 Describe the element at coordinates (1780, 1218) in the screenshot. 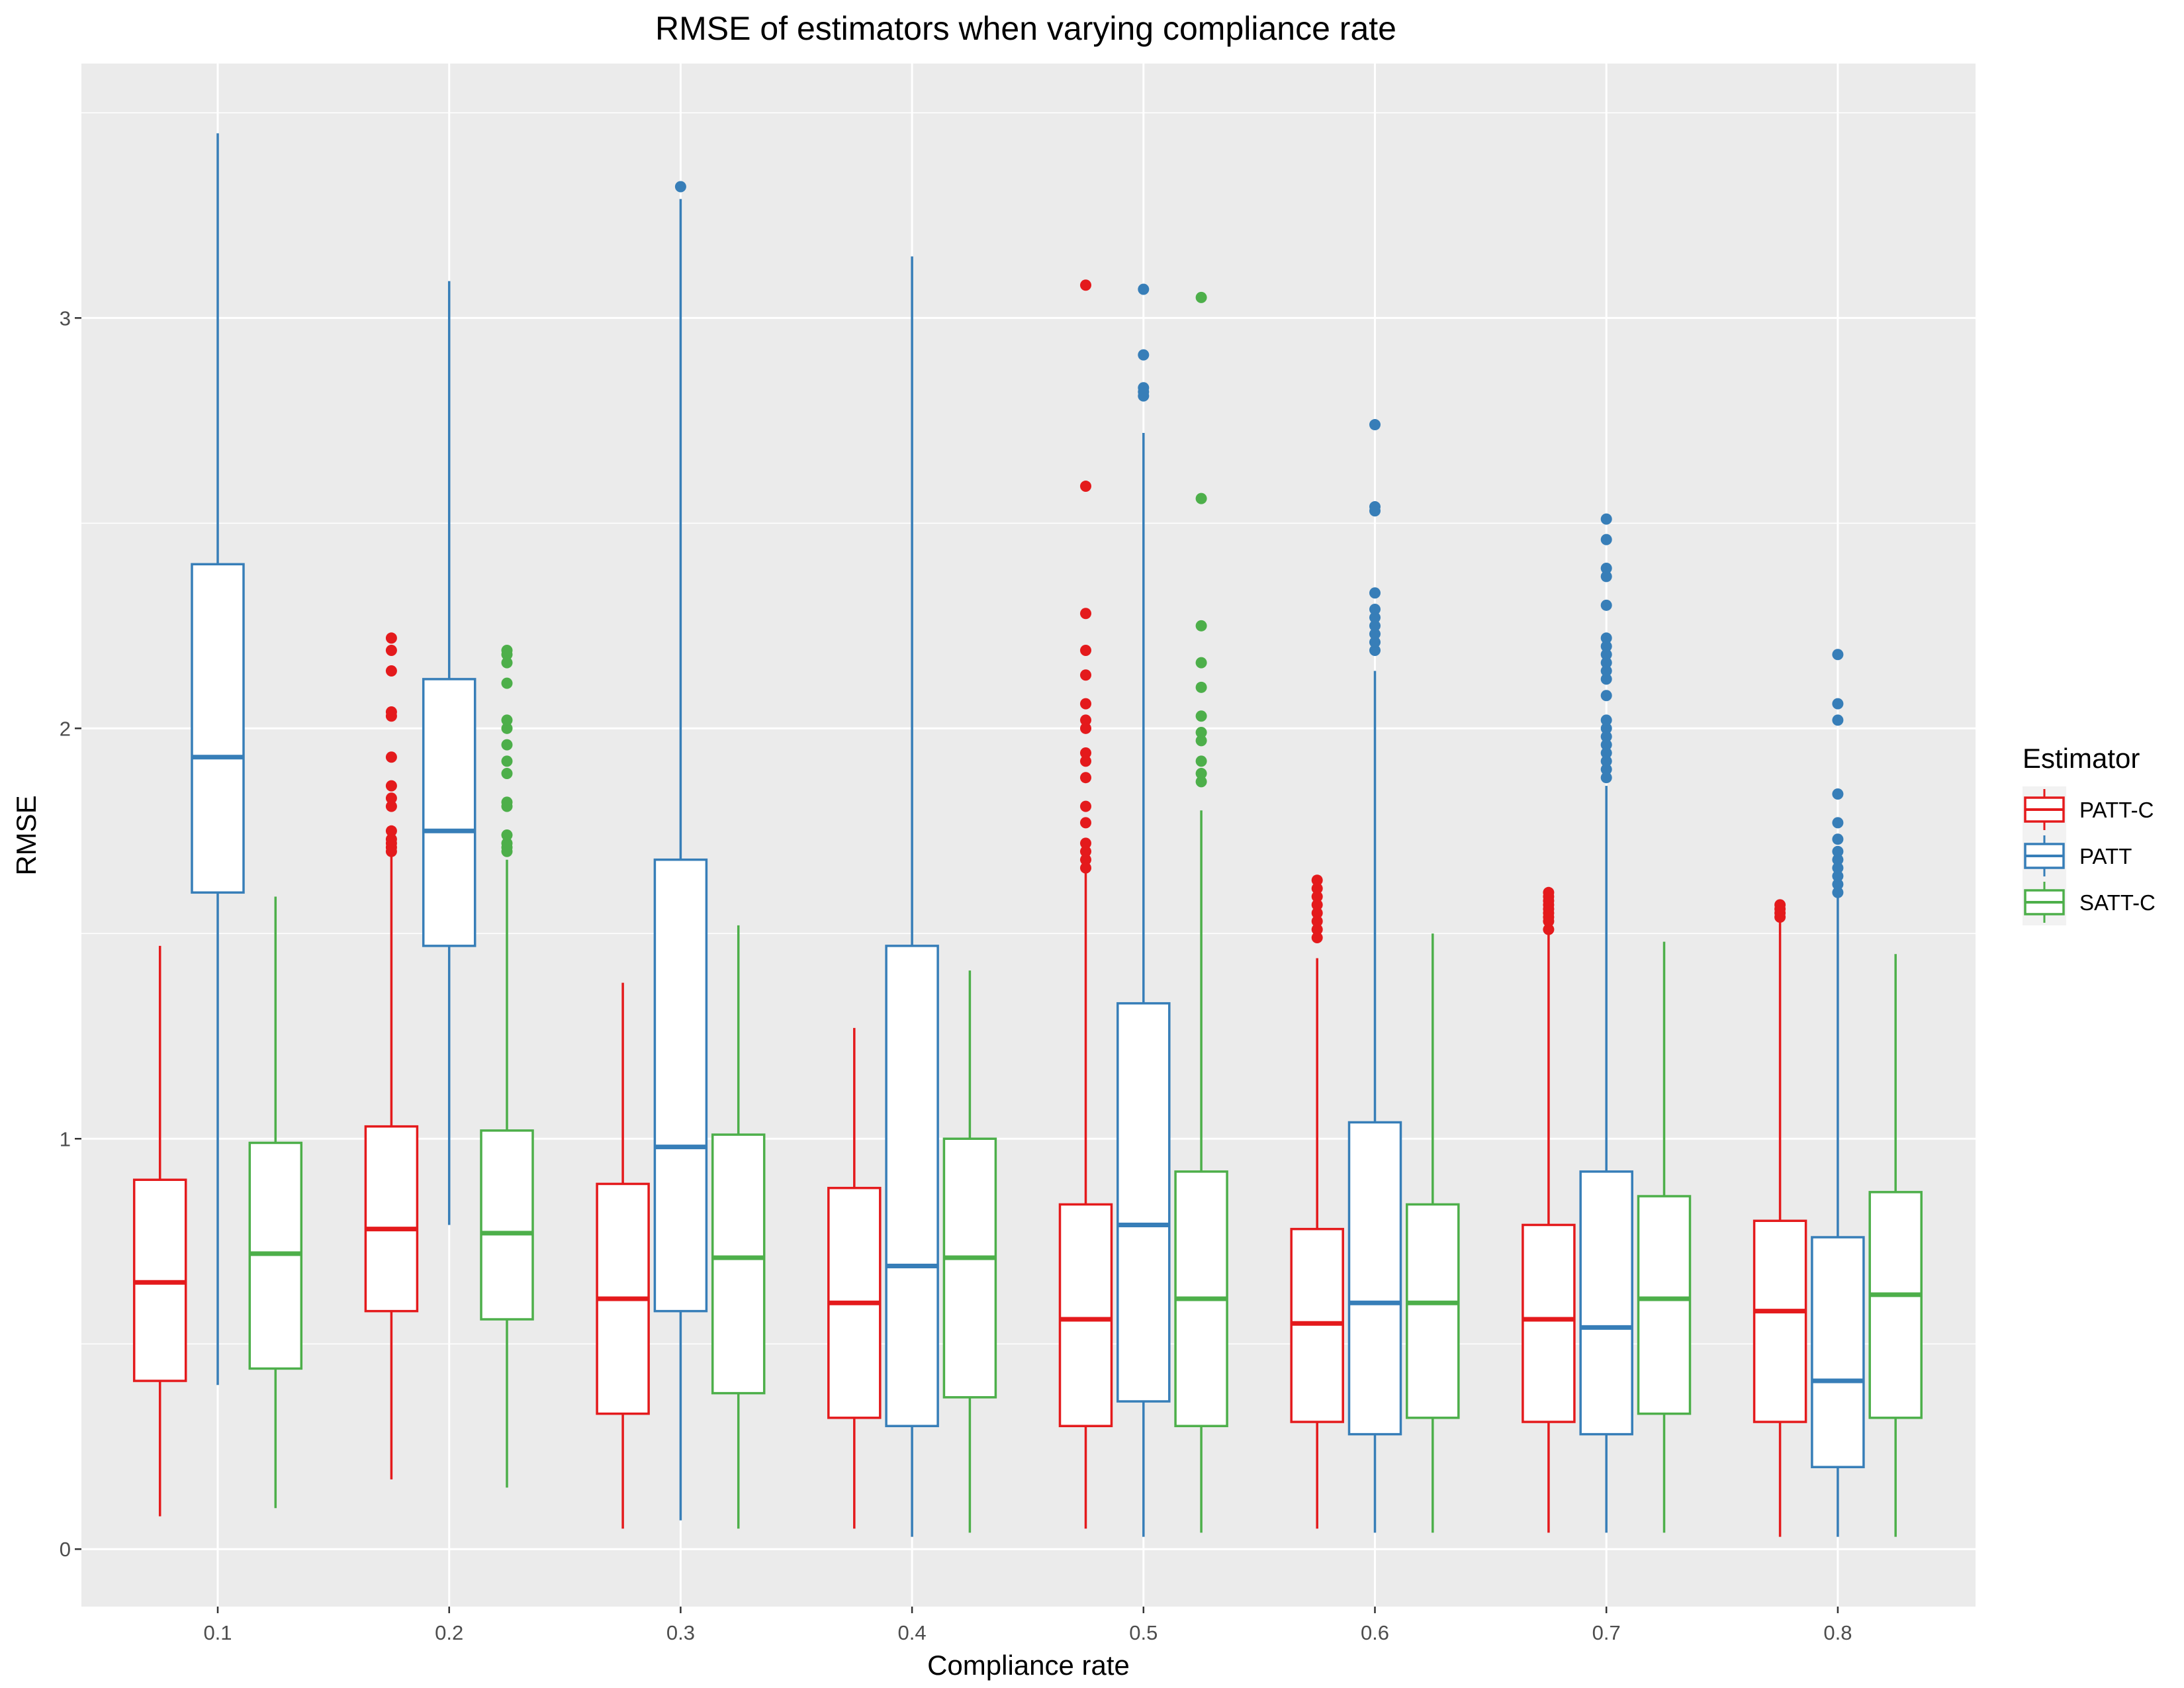

I see `boxplot-patt-c-0.8` at that location.